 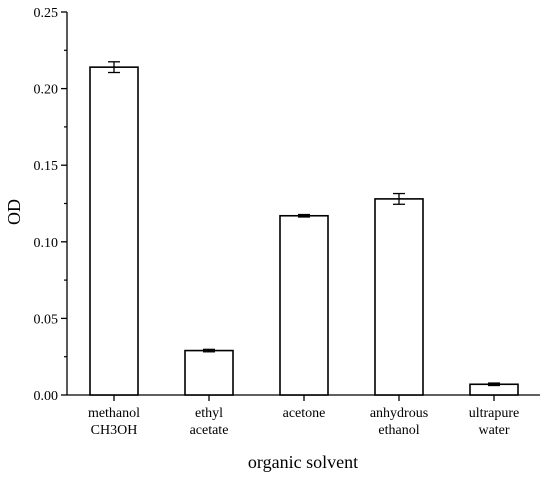 I want to click on y-tick-label: 0.00, so click(x=46, y=396).